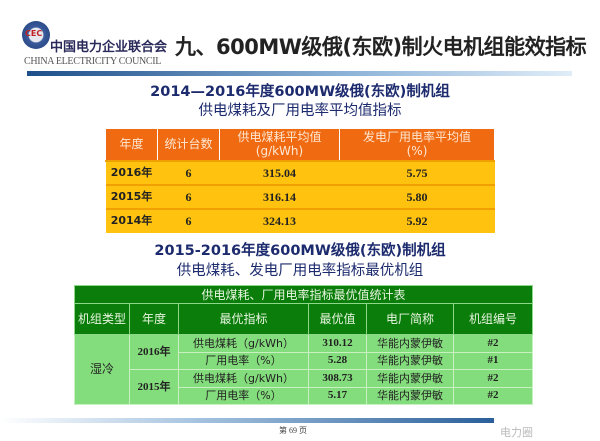 The height and width of the screenshot is (441, 600). I want to click on table-row: 湿冷 2016年 供电煤耗（g/kWh） 310.12 华能内蒙伊敏 #2, so click(303, 369).